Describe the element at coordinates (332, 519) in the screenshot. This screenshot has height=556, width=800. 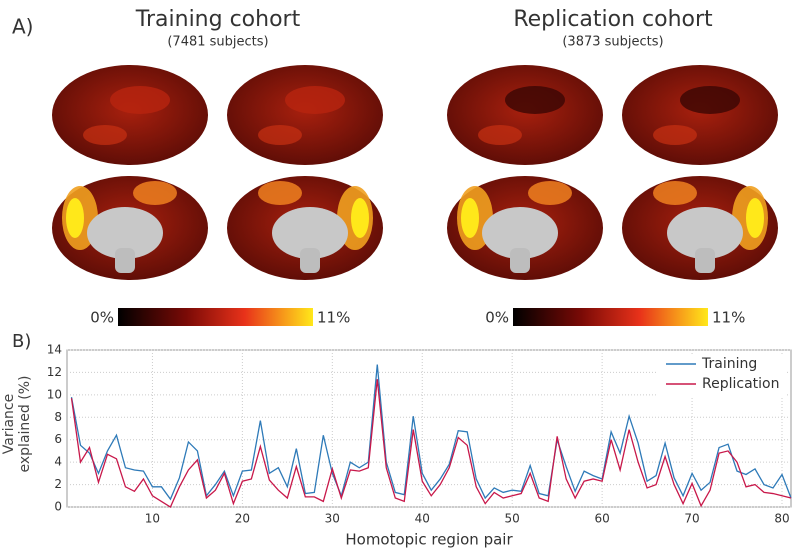
I see `x-tick-label: 30` at that location.